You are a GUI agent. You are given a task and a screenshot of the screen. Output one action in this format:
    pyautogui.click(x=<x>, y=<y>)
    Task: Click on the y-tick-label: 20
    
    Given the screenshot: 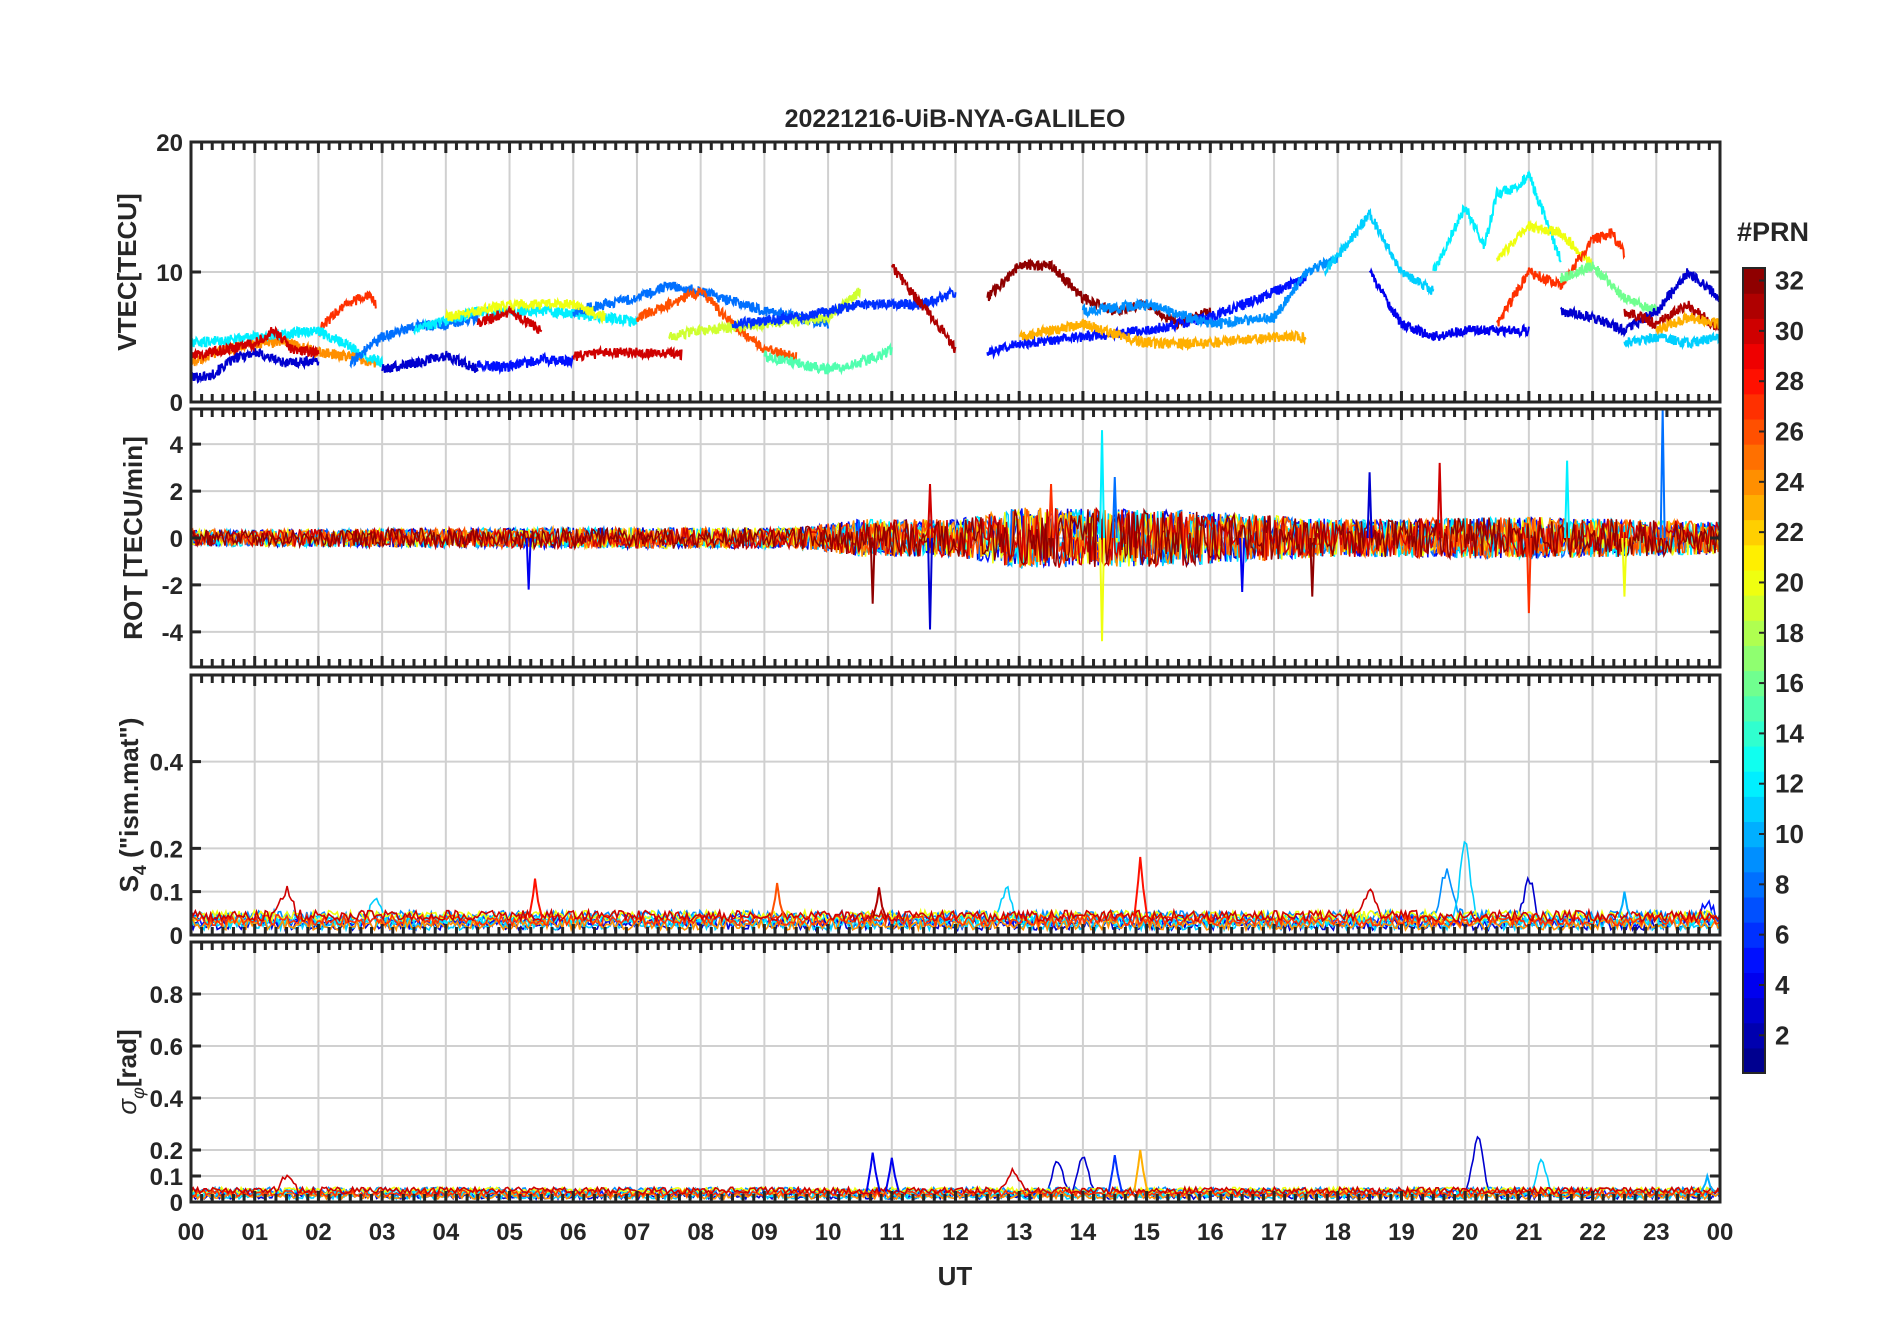 What is the action you would take?
    pyautogui.click(x=169, y=143)
    